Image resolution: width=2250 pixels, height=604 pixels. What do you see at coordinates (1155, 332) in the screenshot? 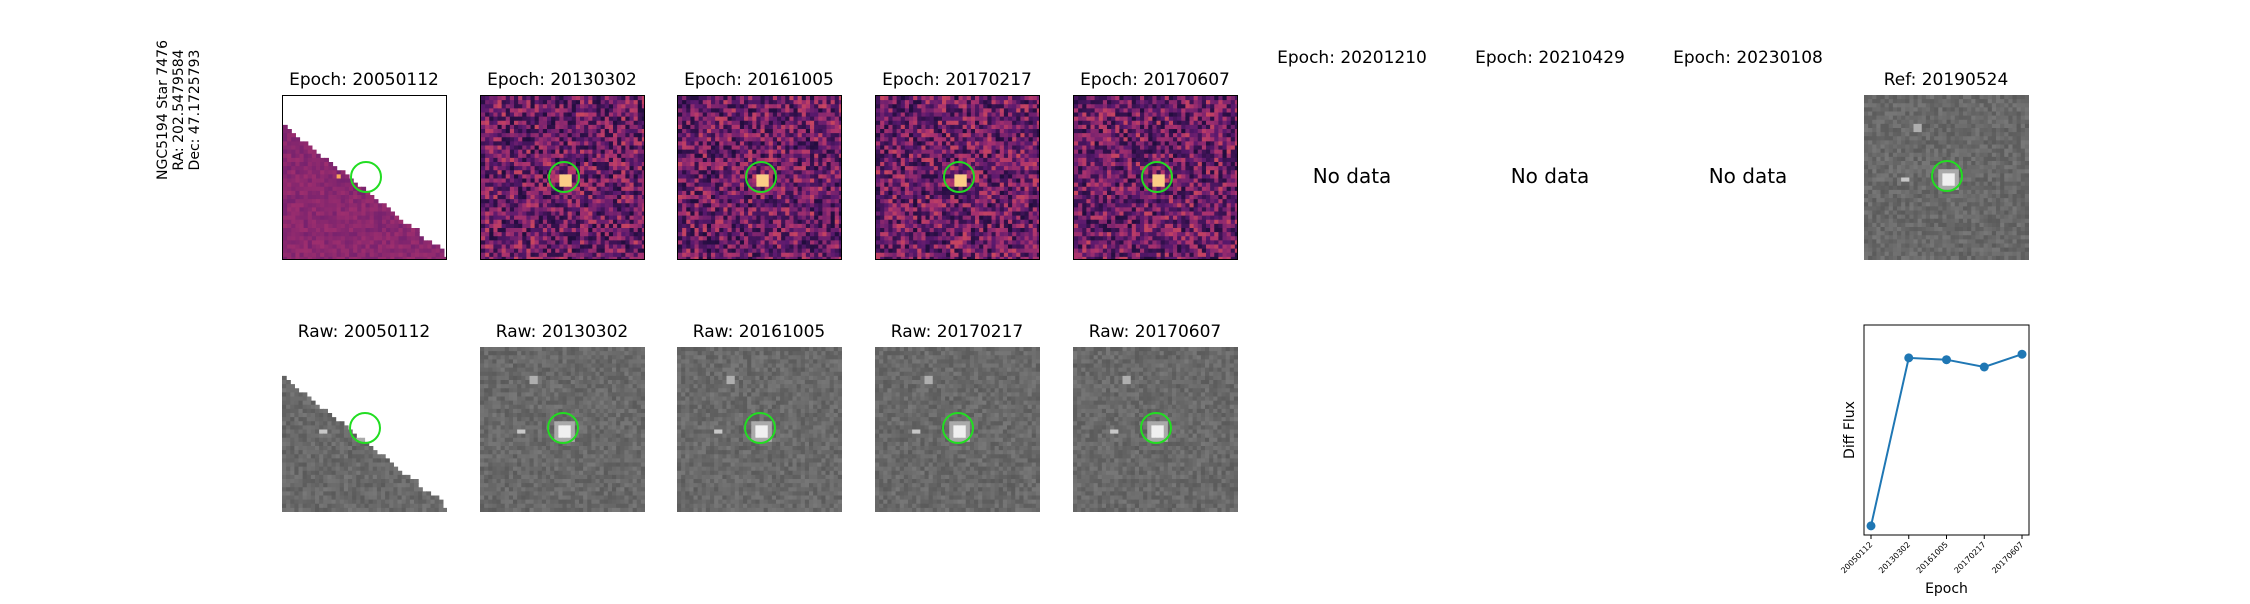
I see `raw-title-4: Raw: 20170607` at bounding box center [1155, 332].